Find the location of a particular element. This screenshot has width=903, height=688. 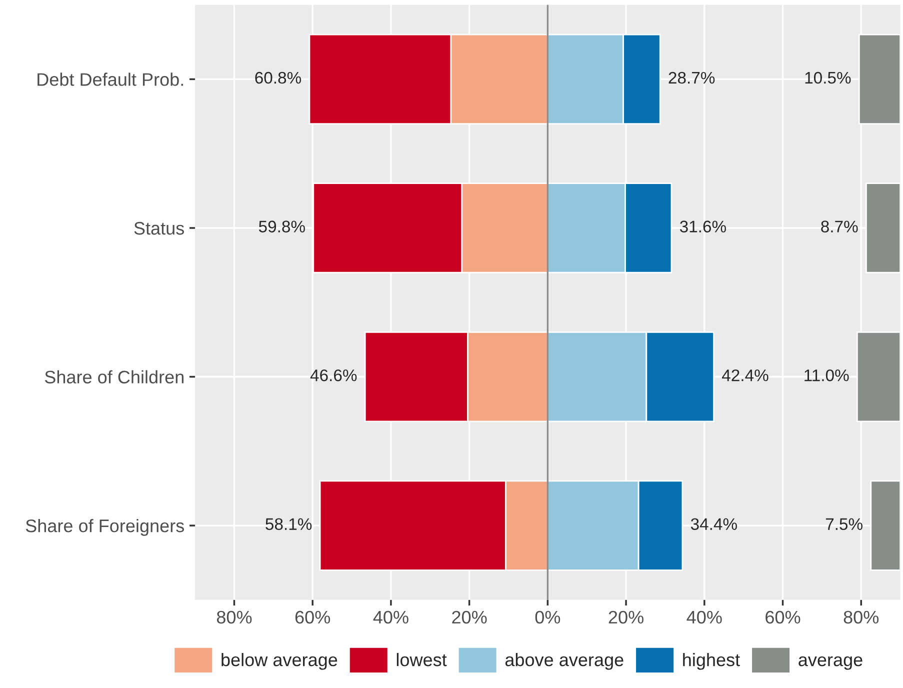

annotation: 7.5% is located at coordinates (844, 524).